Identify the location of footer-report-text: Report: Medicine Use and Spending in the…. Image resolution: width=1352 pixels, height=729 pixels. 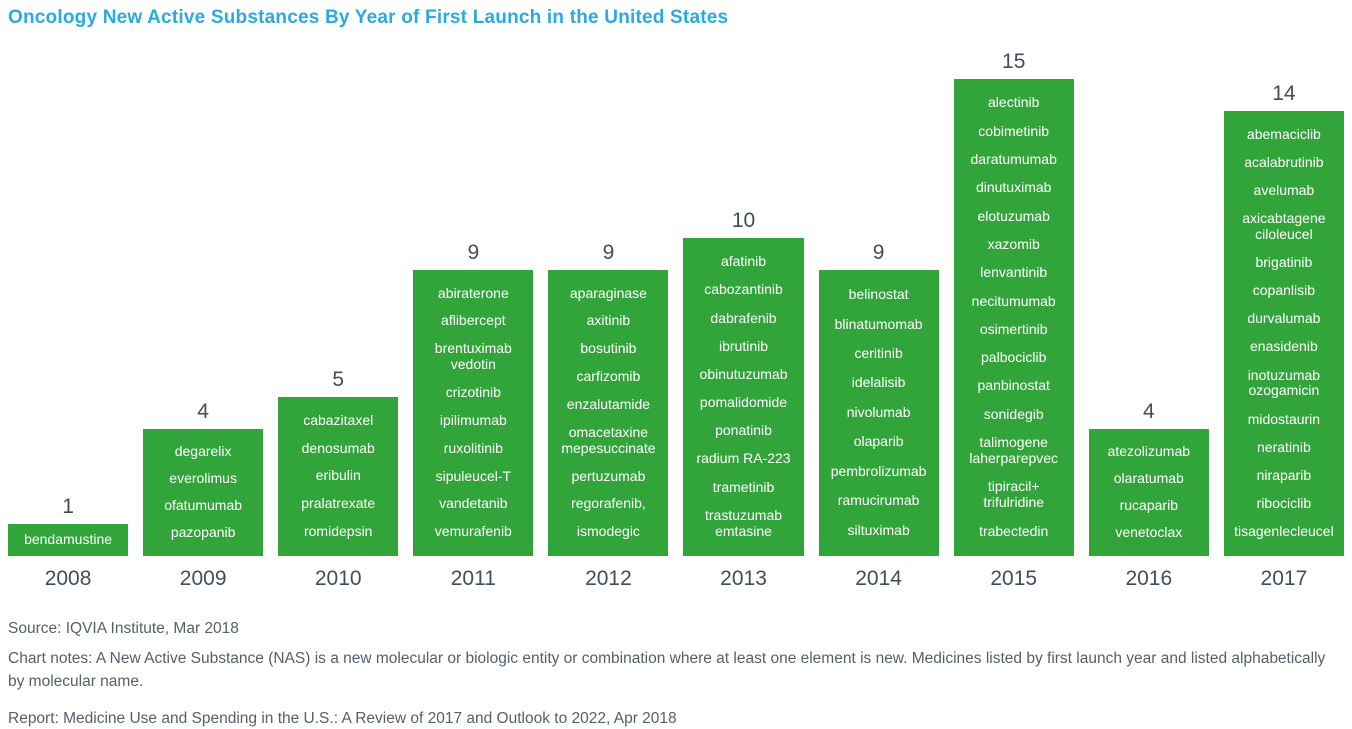
(342, 719).